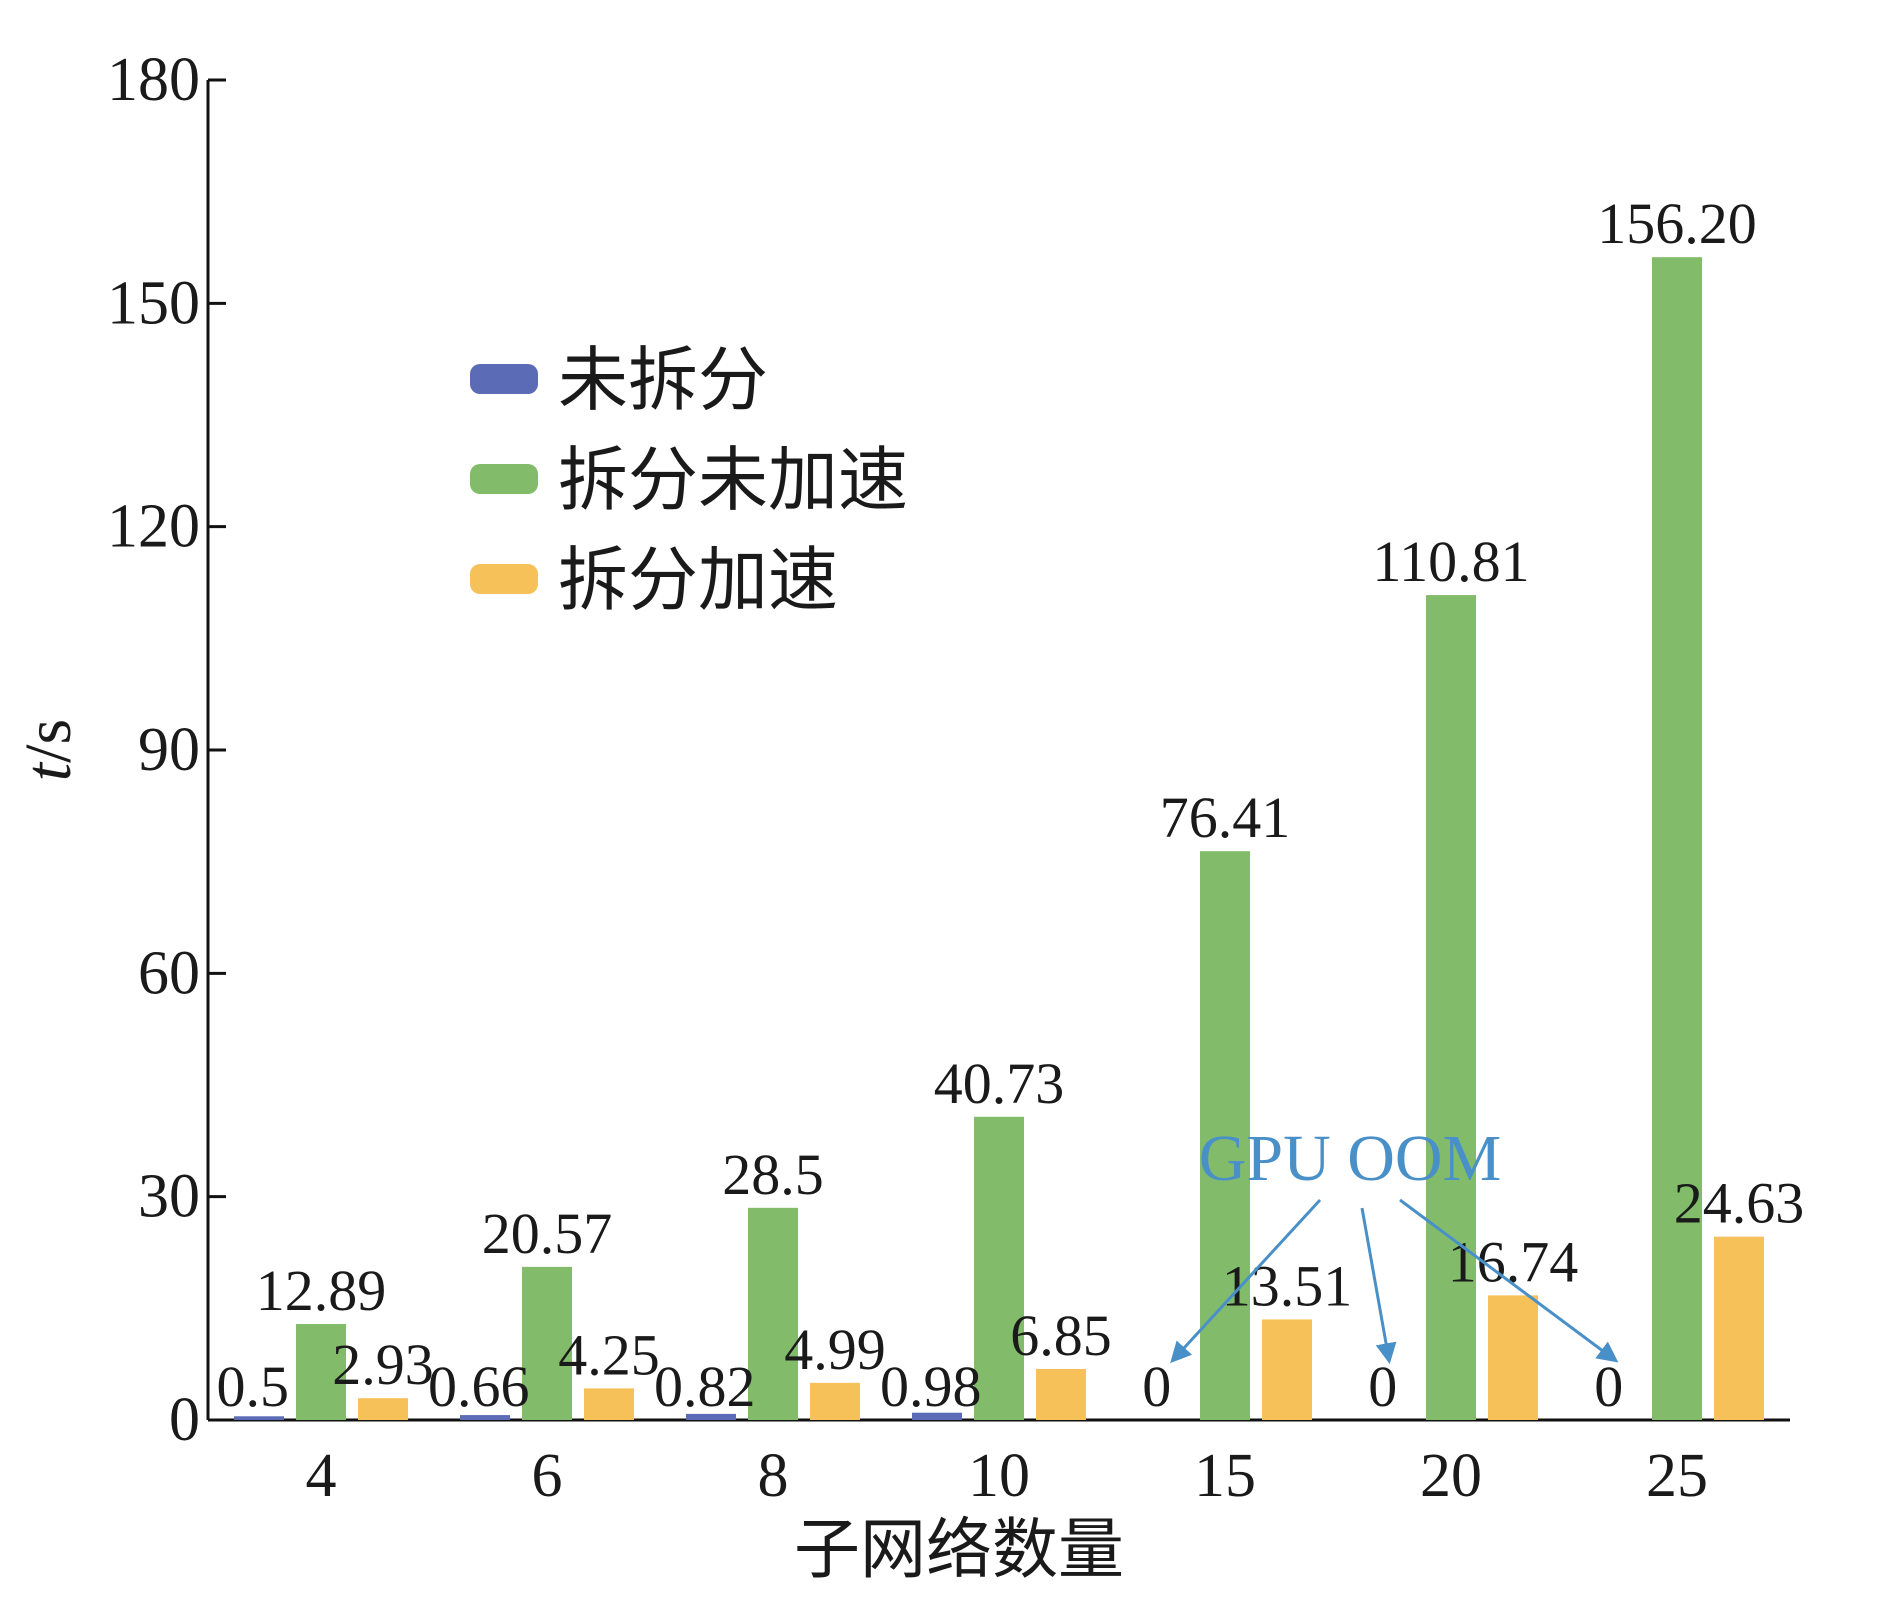 Image resolution: width=1890 pixels, height=1606 pixels. Describe the element at coordinates (698, 581) in the screenshot. I see `legend-label: 拆分加速` at that location.